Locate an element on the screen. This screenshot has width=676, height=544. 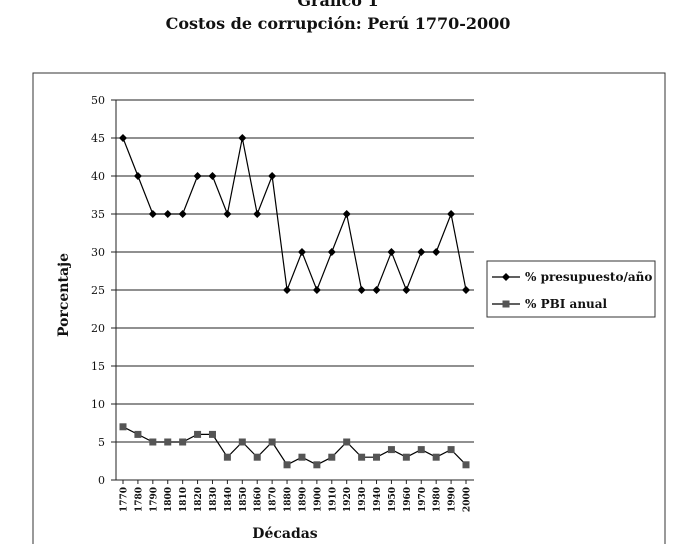
x-tick-label: 1840 is located at coordinates (229, 499).